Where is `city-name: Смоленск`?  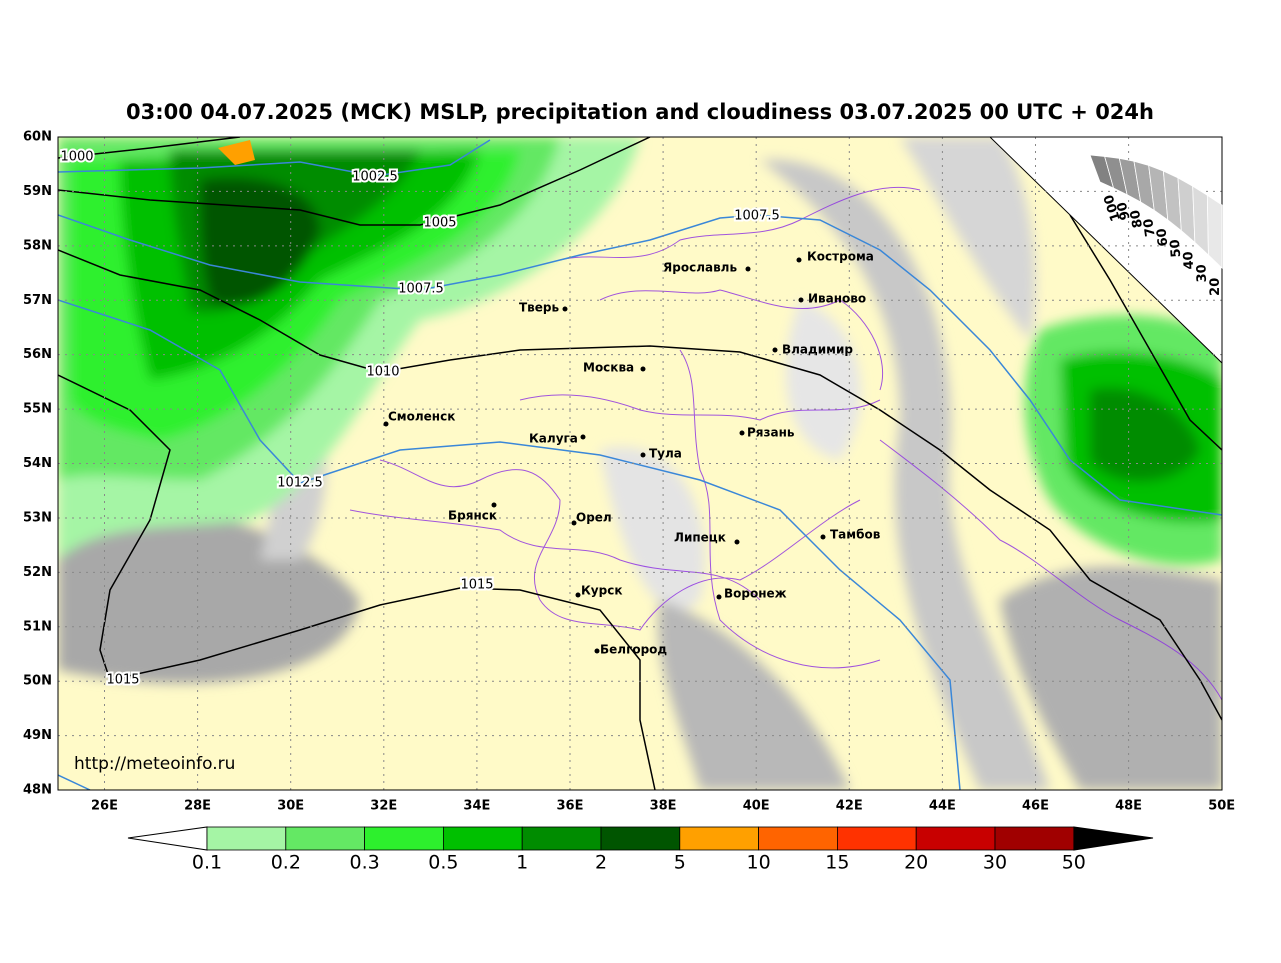 city-name: Смоленск is located at coordinates (421, 417).